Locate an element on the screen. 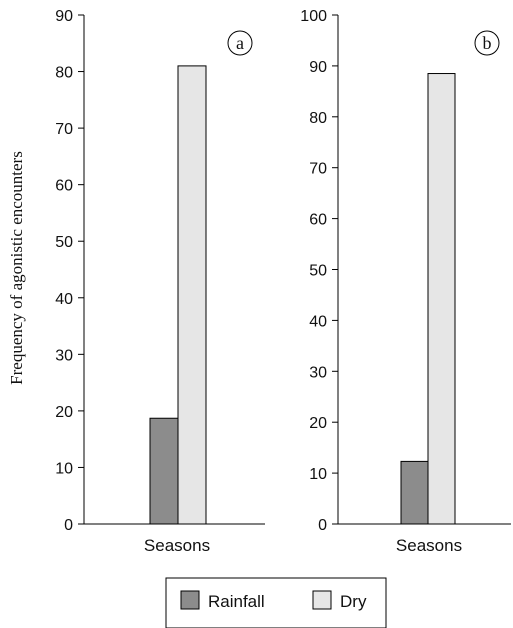 The image size is (513, 628). panel-a-y-ticks: 0 10 20 30 40 50 60 70 80 90 is located at coordinates (69, 271).